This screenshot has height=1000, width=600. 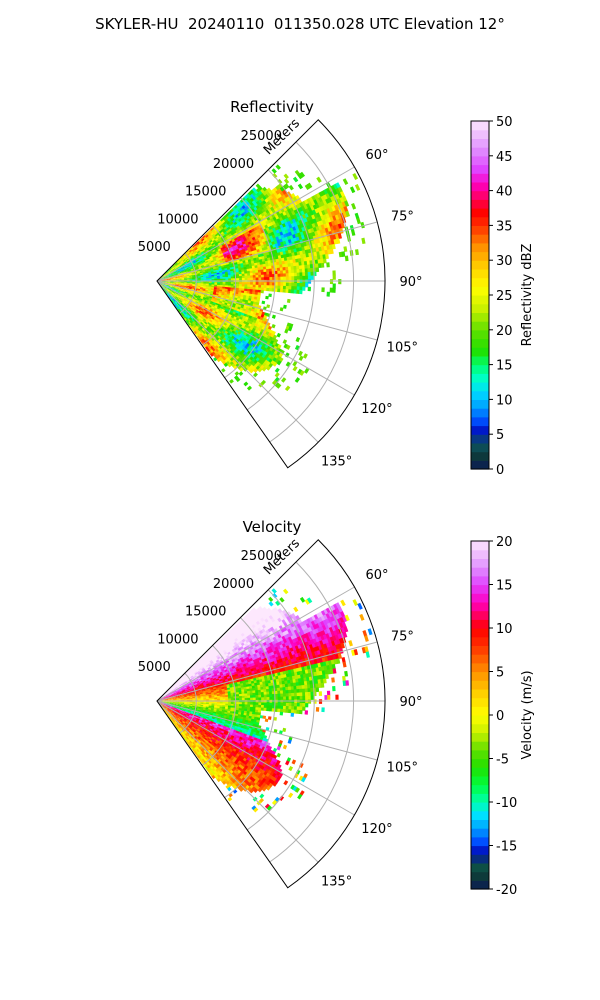 I want to click on velocity-data, so click(x=265, y=700).